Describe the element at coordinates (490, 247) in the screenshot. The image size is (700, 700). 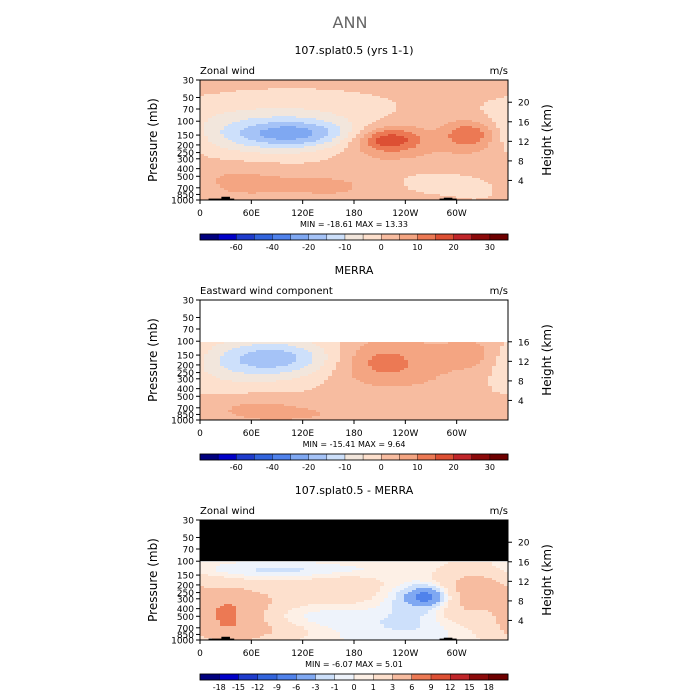
I see `colorbar-label: 30` at that location.